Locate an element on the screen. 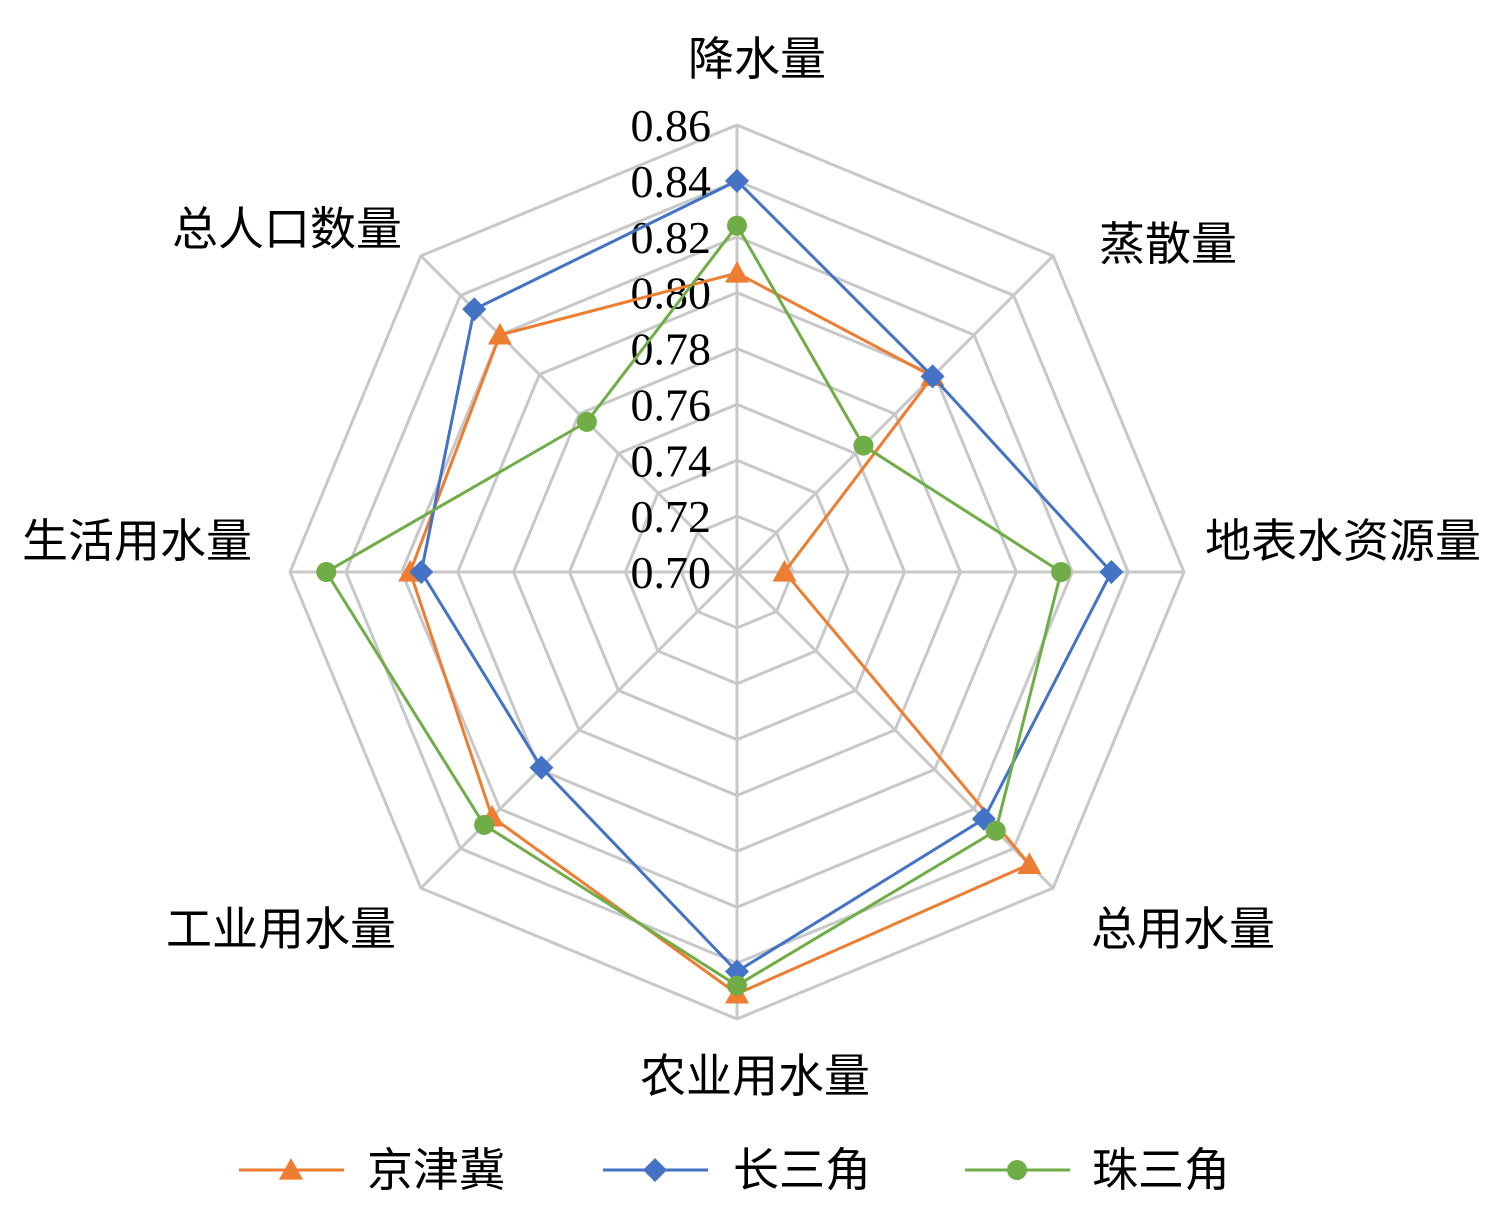 The width and height of the screenshot is (1500, 1229). tick-label: 0.70 is located at coordinates (671, 572).